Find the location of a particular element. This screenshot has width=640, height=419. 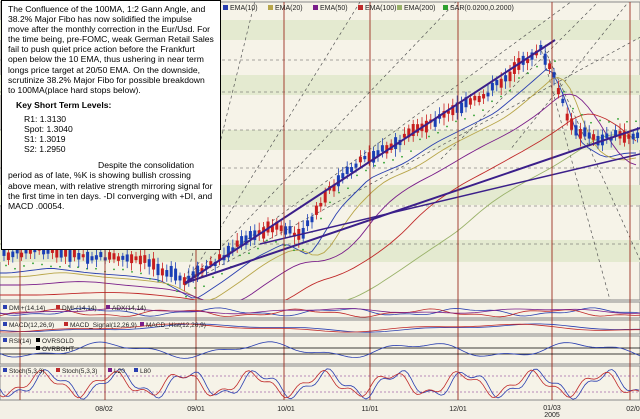

x-tick-label: 12/01 is located at coordinates (458, 409).